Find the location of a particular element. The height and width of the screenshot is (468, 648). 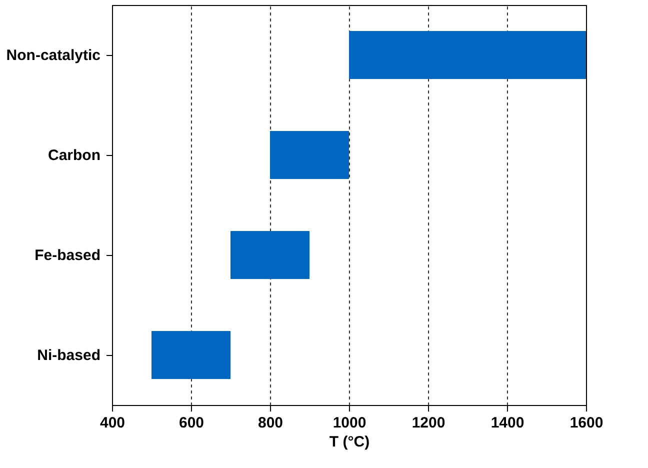

x-tick-label: 1400 is located at coordinates (507, 423).